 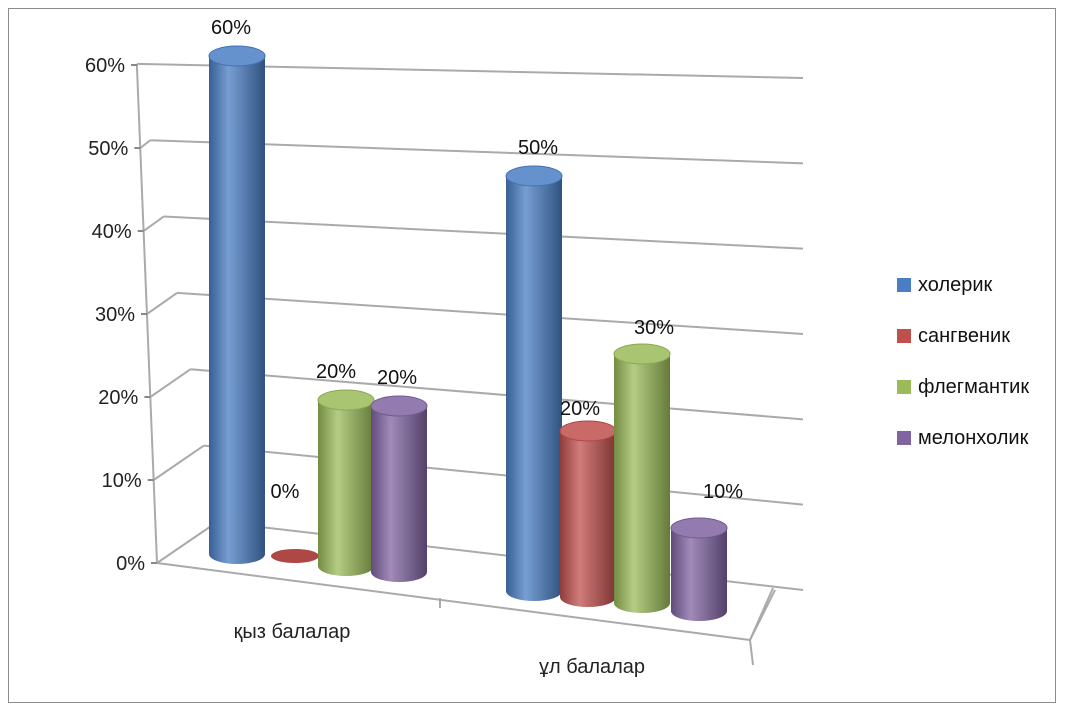 What do you see at coordinates (723, 492) in the screenshot?
I see `data-label: 10%` at bounding box center [723, 492].